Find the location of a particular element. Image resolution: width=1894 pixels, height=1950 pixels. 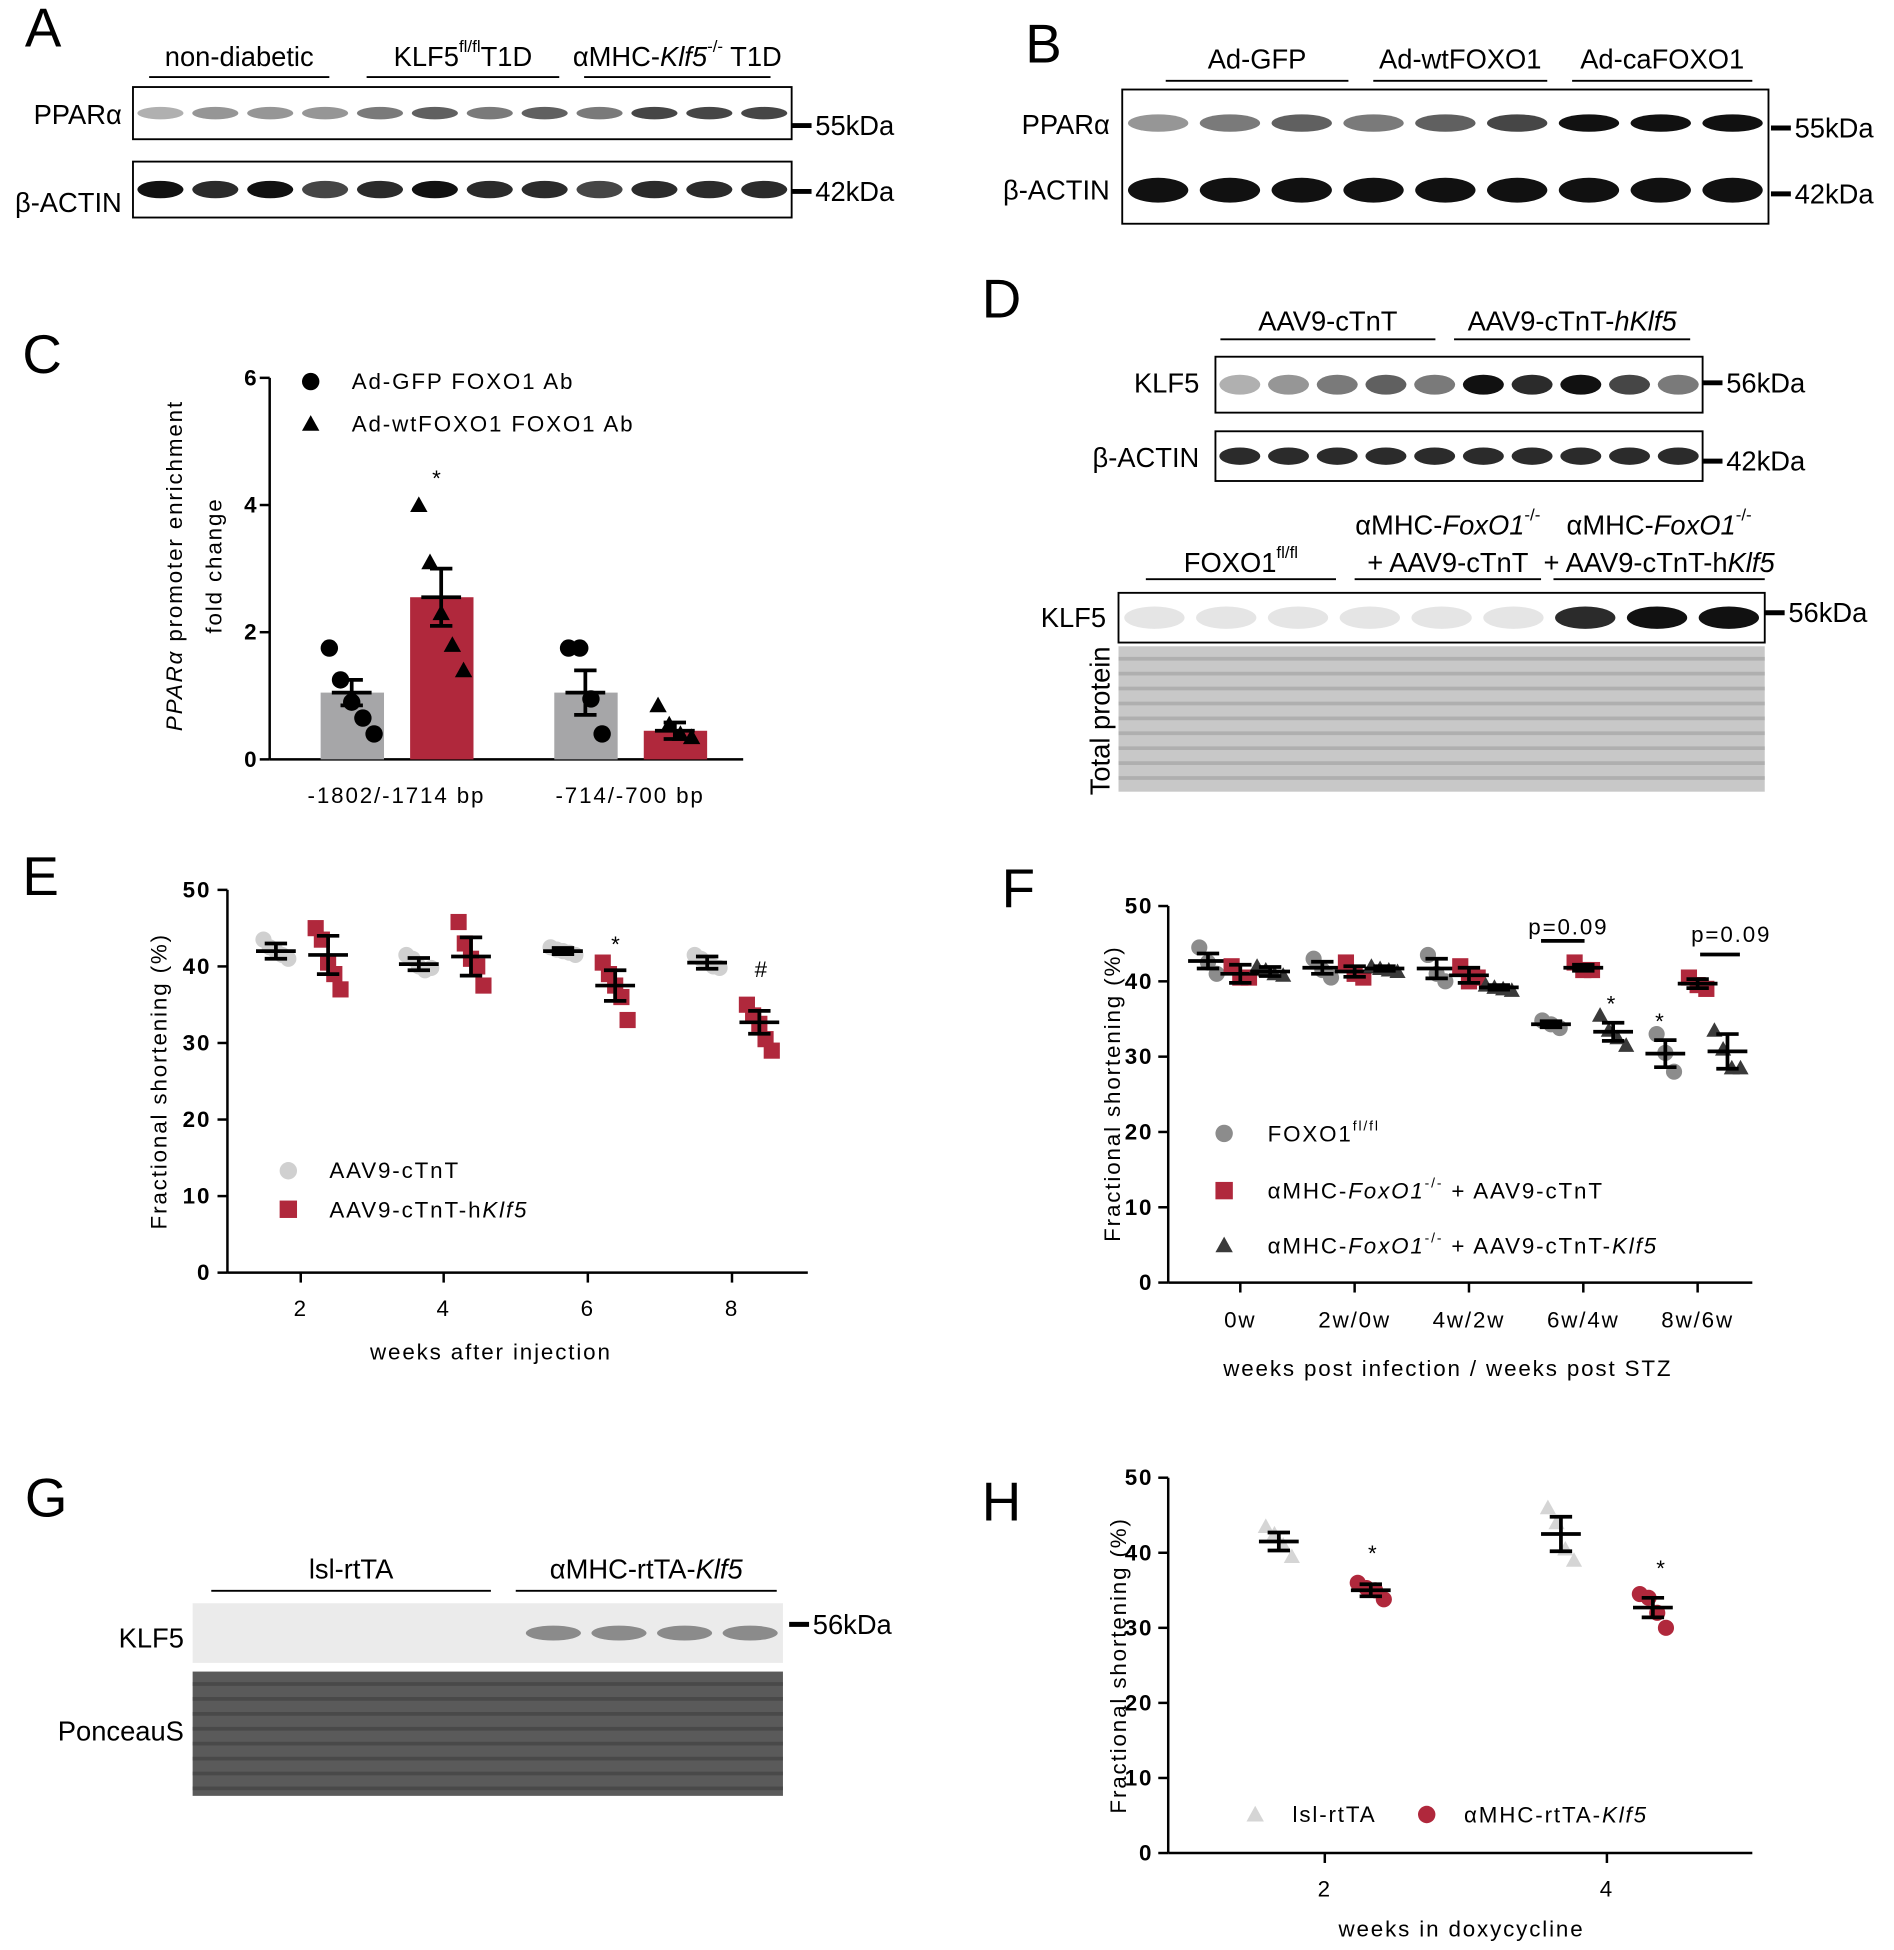

group-label: αMHC-Klf5-/- T1D is located at coordinates (677, 54).